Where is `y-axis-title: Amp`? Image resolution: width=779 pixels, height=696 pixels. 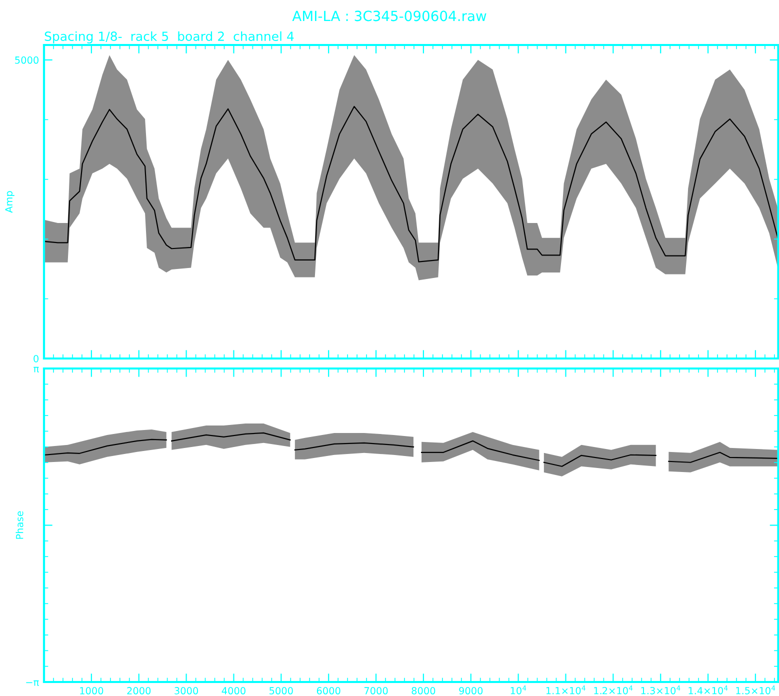
y-axis-title: Amp is located at coordinates (9, 202).